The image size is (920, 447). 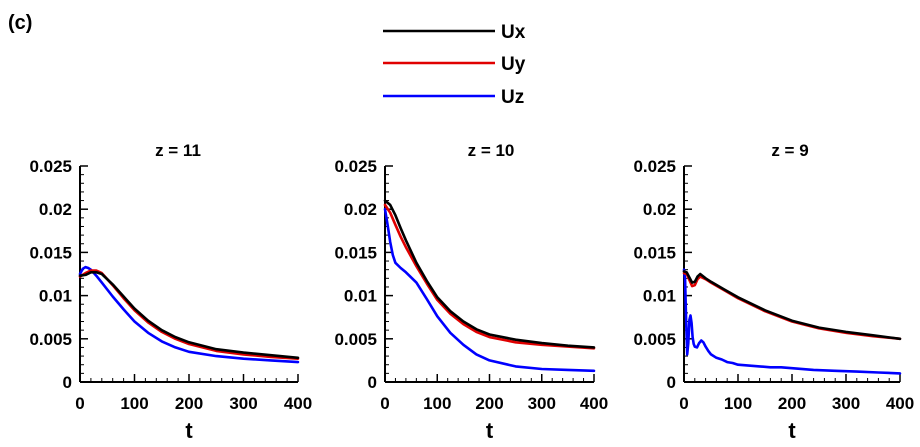 I want to click on legend-item-uz: Uz, so click(x=453, y=97).